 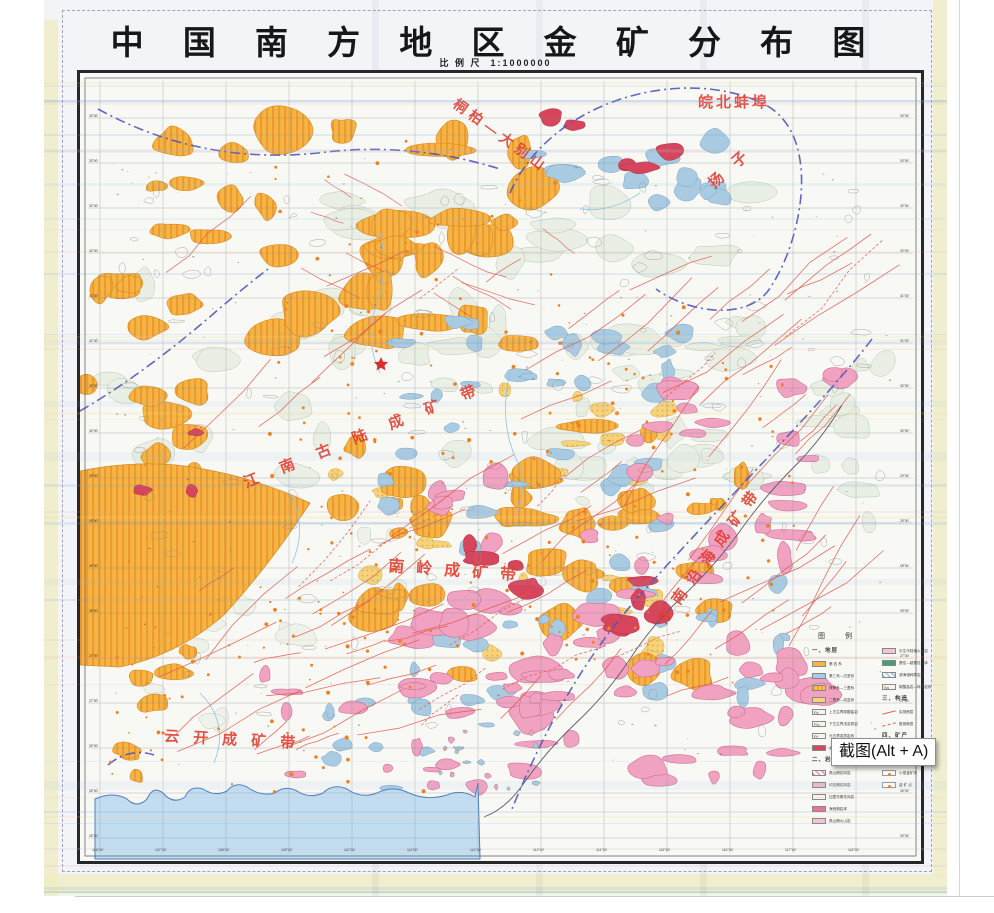 I want to click on legend-item: 推测断层, so click(x=914, y=724).